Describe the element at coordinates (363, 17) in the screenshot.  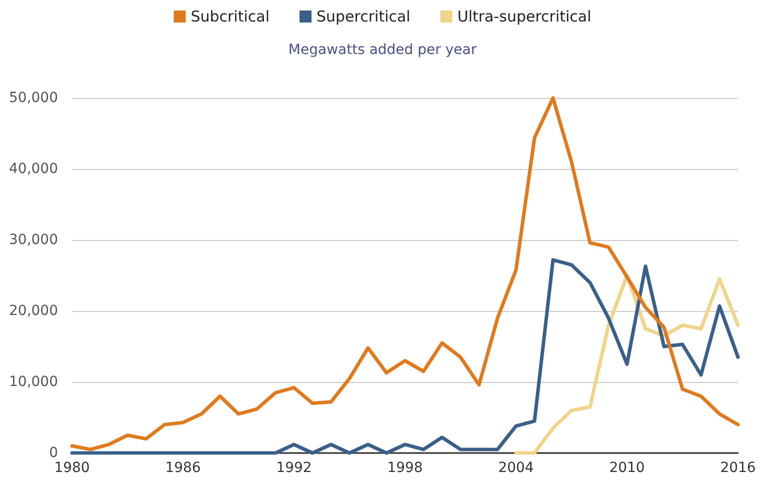
I see `legend-label: Supercritical` at that location.